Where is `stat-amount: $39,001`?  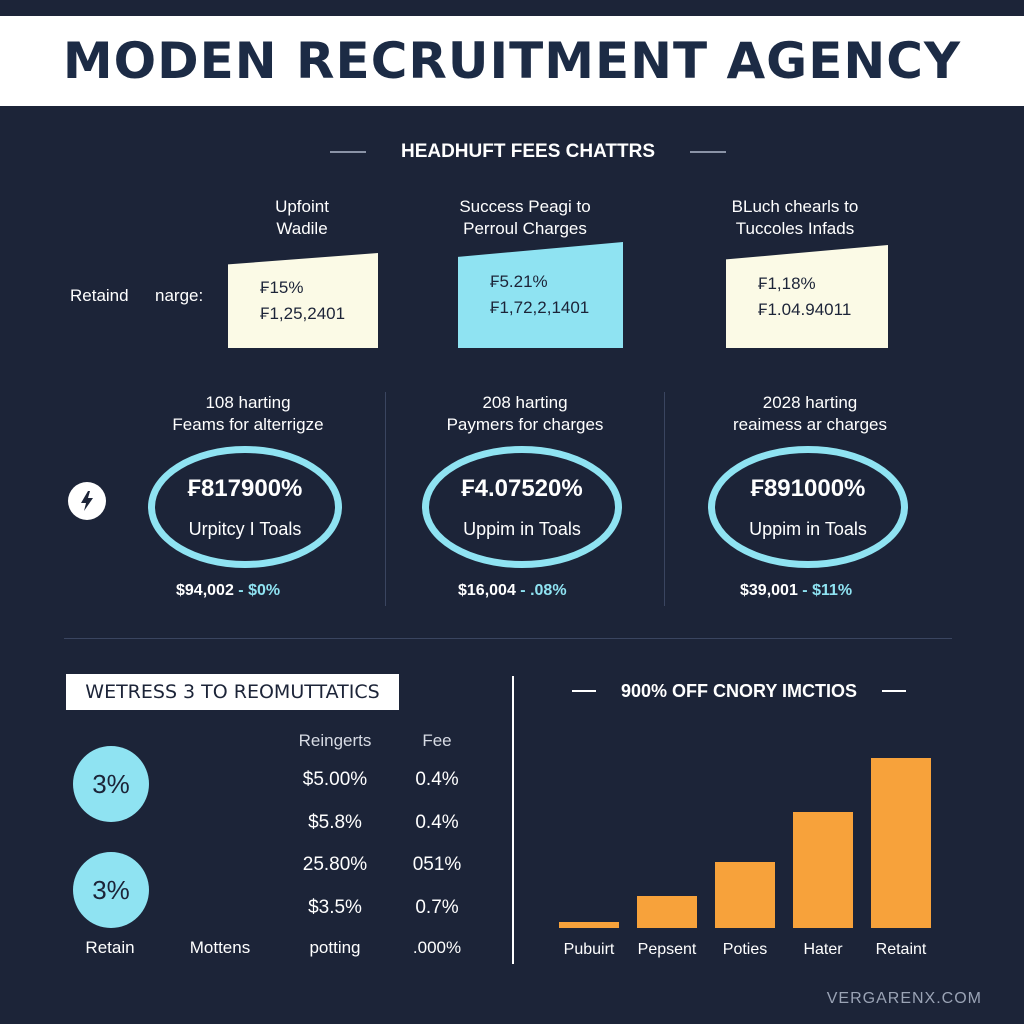
stat-amount: $39,001 is located at coordinates (769, 590).